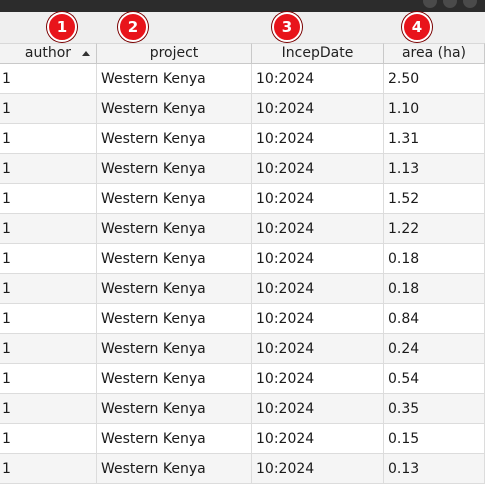 The height and width of the screenshot is (496, 485). What do you see at coordinates (434, 78) in the screenshot?
I see `cell-area: 2.50` at bounding box center [434, 78].